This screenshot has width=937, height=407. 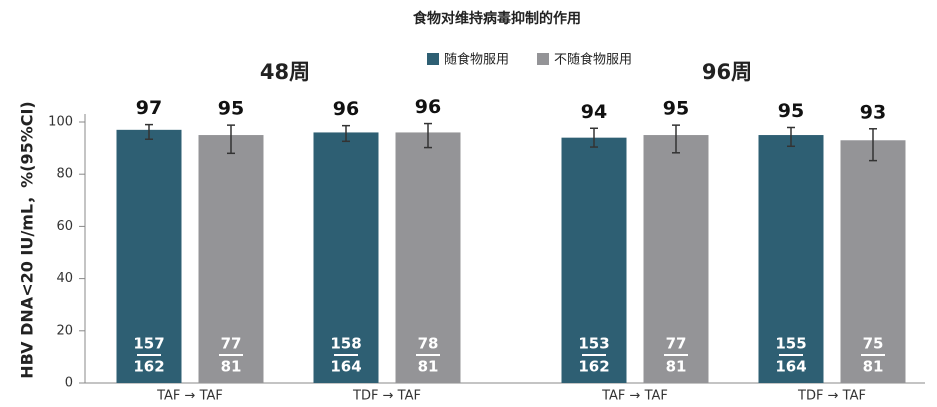 I want to click on numerator-label: 157, so click(x=148, y=344).